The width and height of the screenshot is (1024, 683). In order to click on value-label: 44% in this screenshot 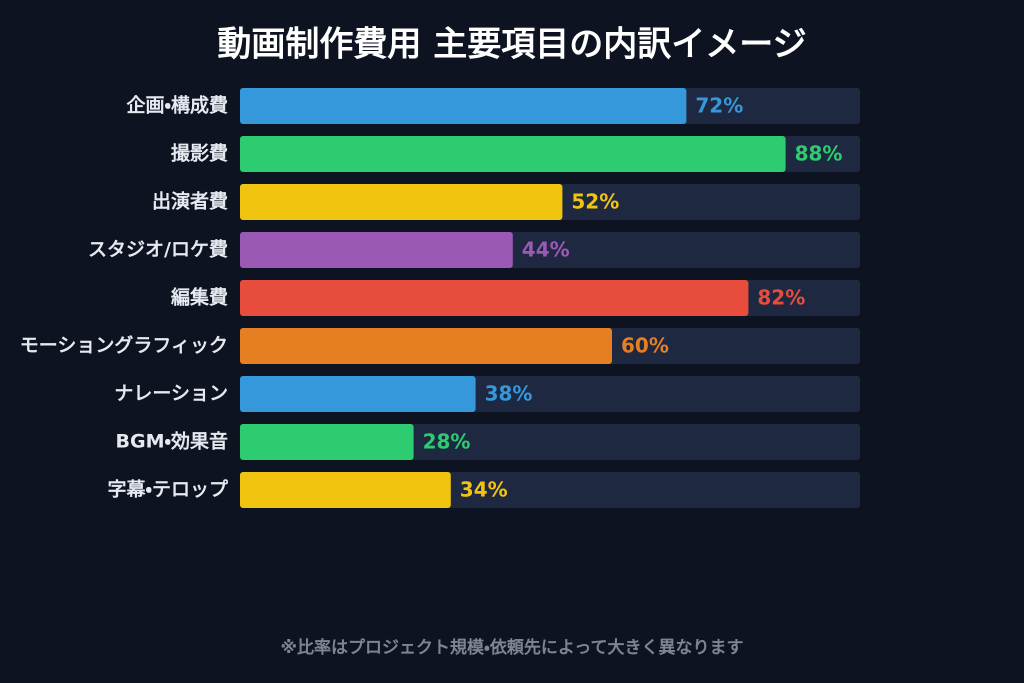, I will do `click(546, 250)`.